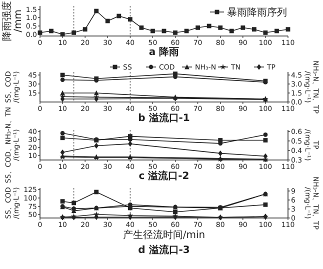  I want to click on text: c 溢流口-2, so click(164, 176).